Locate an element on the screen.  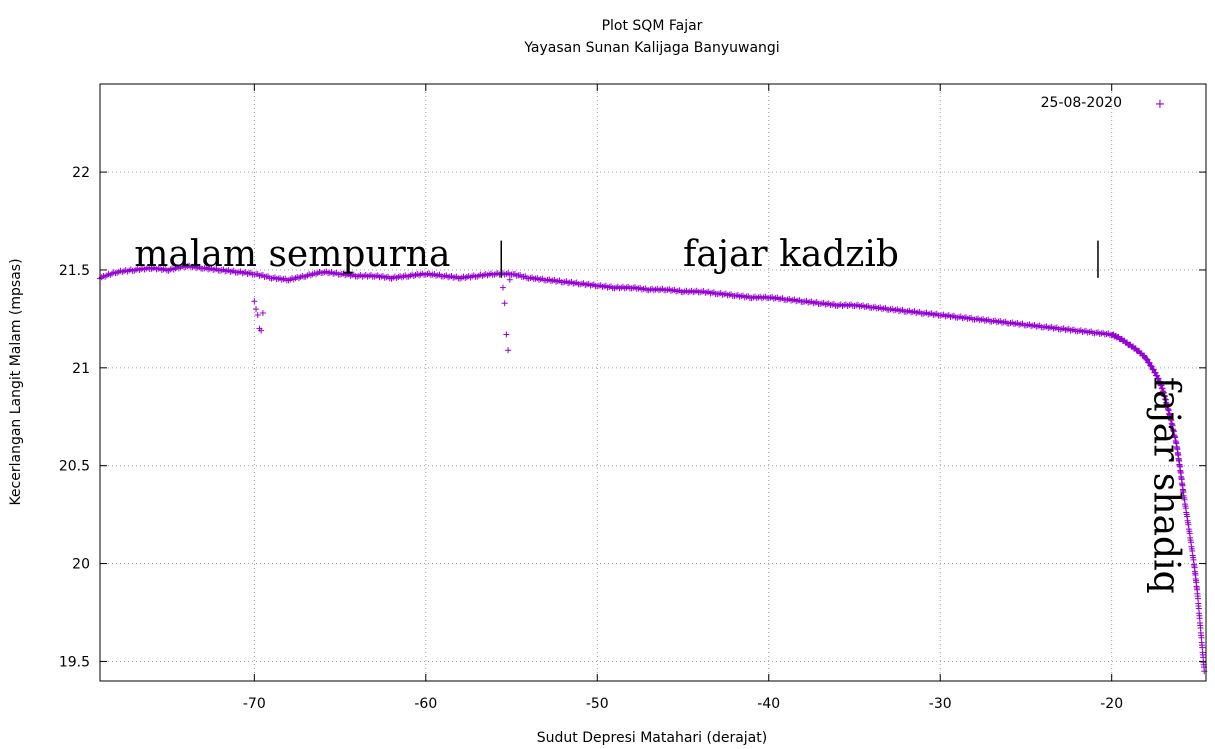
y-tick-label: 21 is located at coordinates (81, 369).